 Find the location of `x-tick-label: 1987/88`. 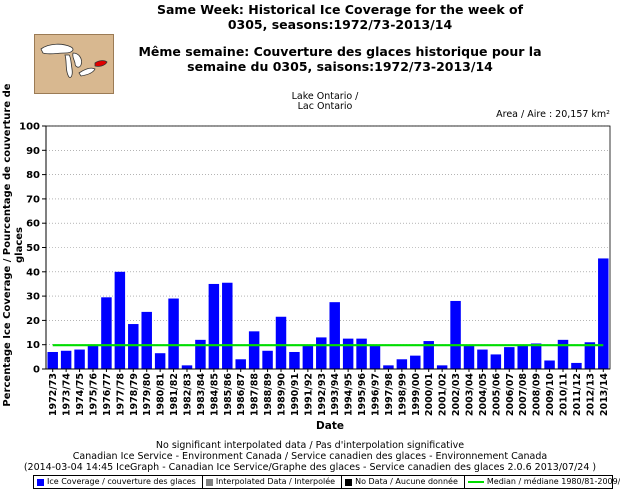

x-tick-label: 1987/88 is located at coordinates (255, 395).